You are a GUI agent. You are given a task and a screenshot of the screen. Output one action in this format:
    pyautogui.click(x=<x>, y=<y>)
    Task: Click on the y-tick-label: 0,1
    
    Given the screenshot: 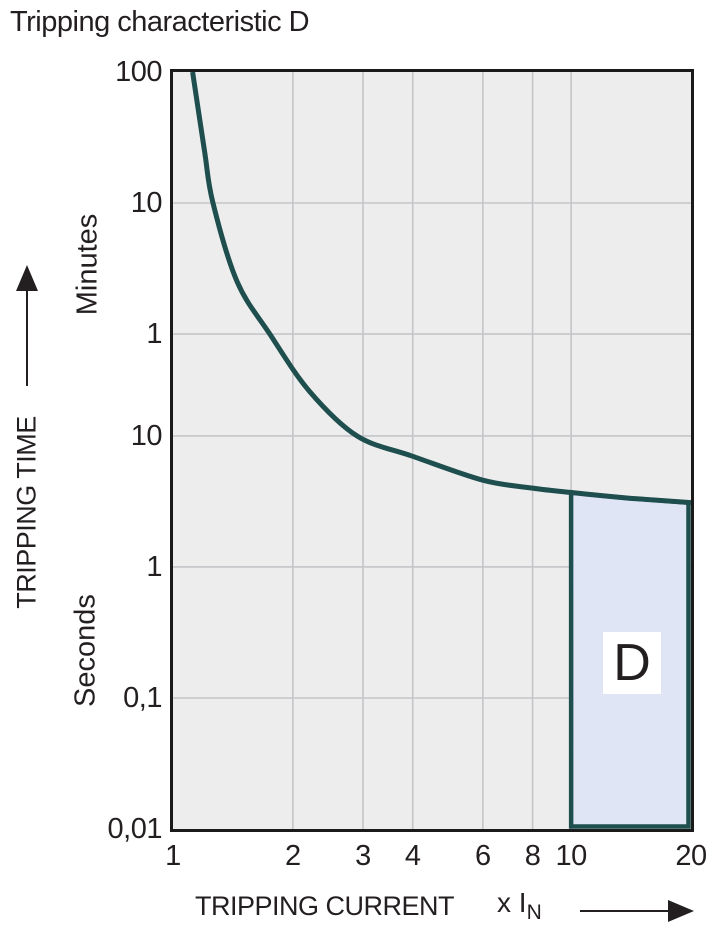 What is the action you would take?
    pyautogui.click(x=142, y=697)
    